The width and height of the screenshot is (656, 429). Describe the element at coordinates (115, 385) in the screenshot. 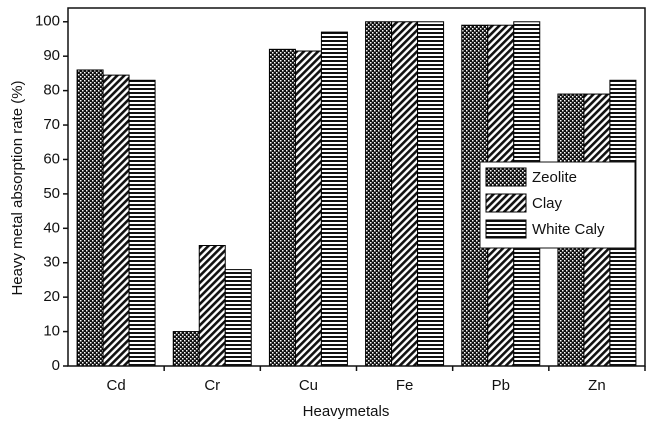

I see `x-tick-label: Cd` at that location.